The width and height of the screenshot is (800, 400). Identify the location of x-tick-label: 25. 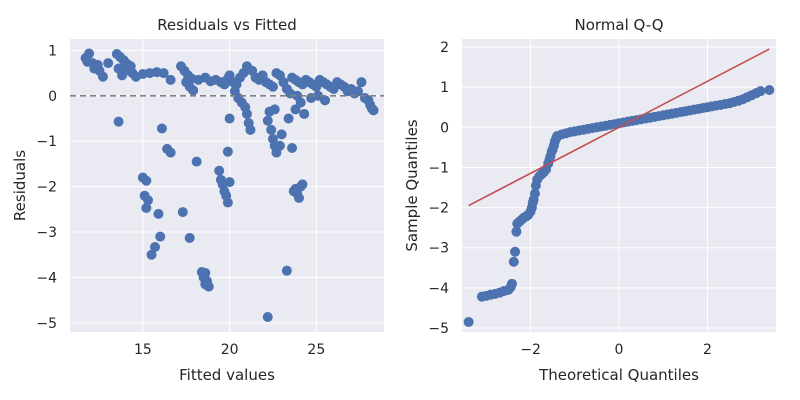
(316, 350).